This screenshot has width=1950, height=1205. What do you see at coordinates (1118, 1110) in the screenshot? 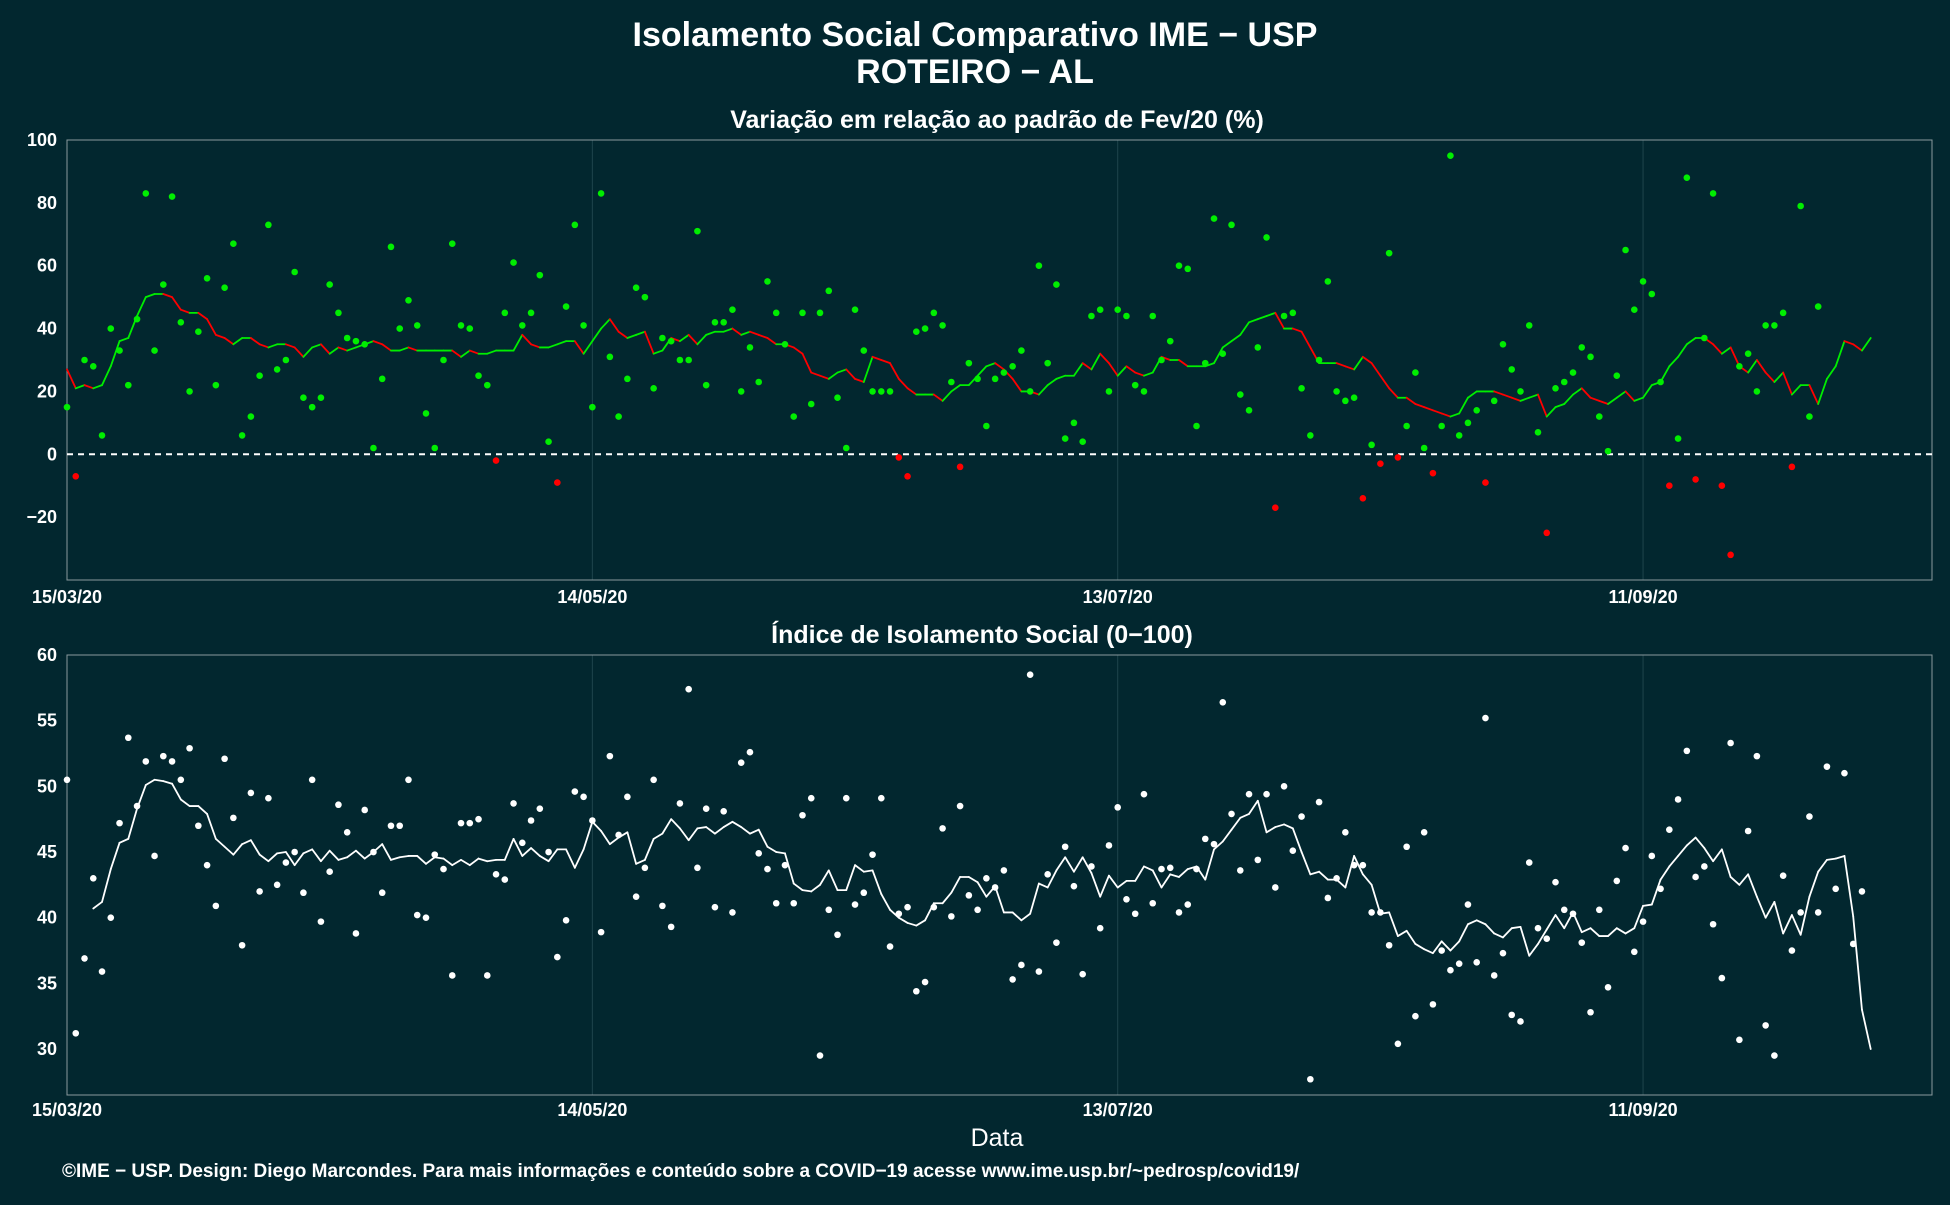
I see `x-tick-label: 13/07/20` at bounding box center [1118, 1110].